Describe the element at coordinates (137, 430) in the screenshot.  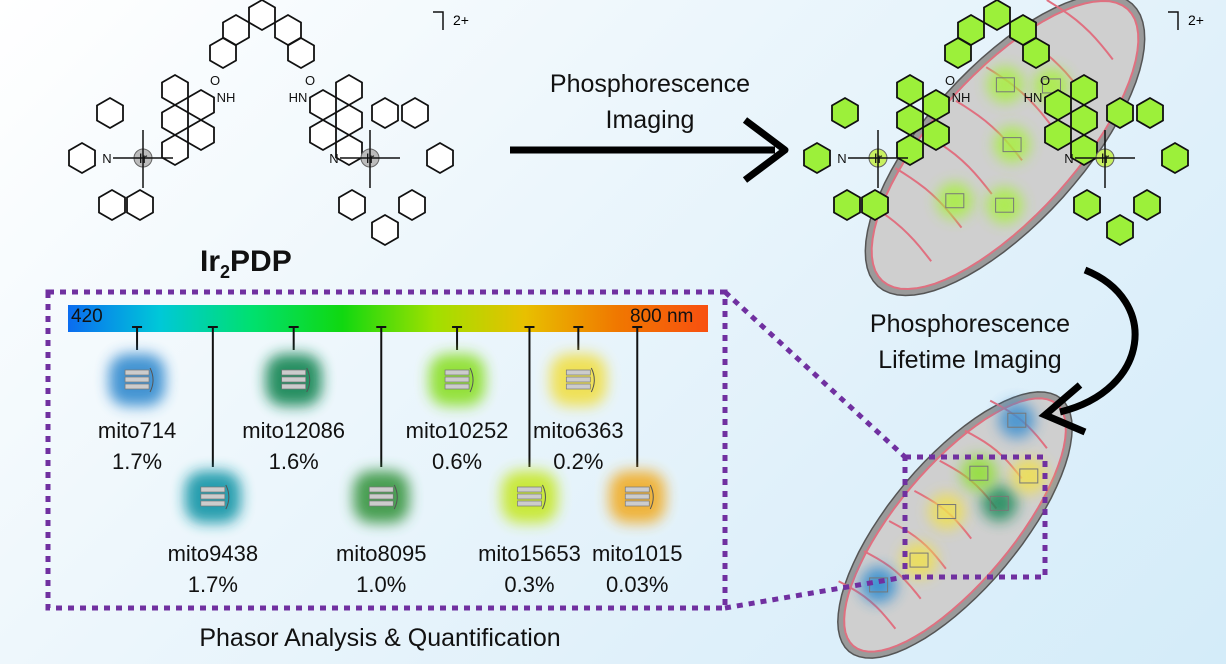
I see `mito-cluster-name: mito714` at that location.